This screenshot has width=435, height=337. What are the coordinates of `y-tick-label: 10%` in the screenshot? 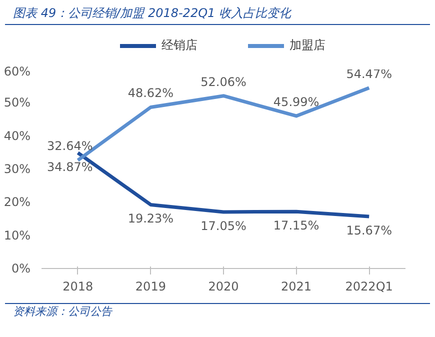 It's located at (17, 235).